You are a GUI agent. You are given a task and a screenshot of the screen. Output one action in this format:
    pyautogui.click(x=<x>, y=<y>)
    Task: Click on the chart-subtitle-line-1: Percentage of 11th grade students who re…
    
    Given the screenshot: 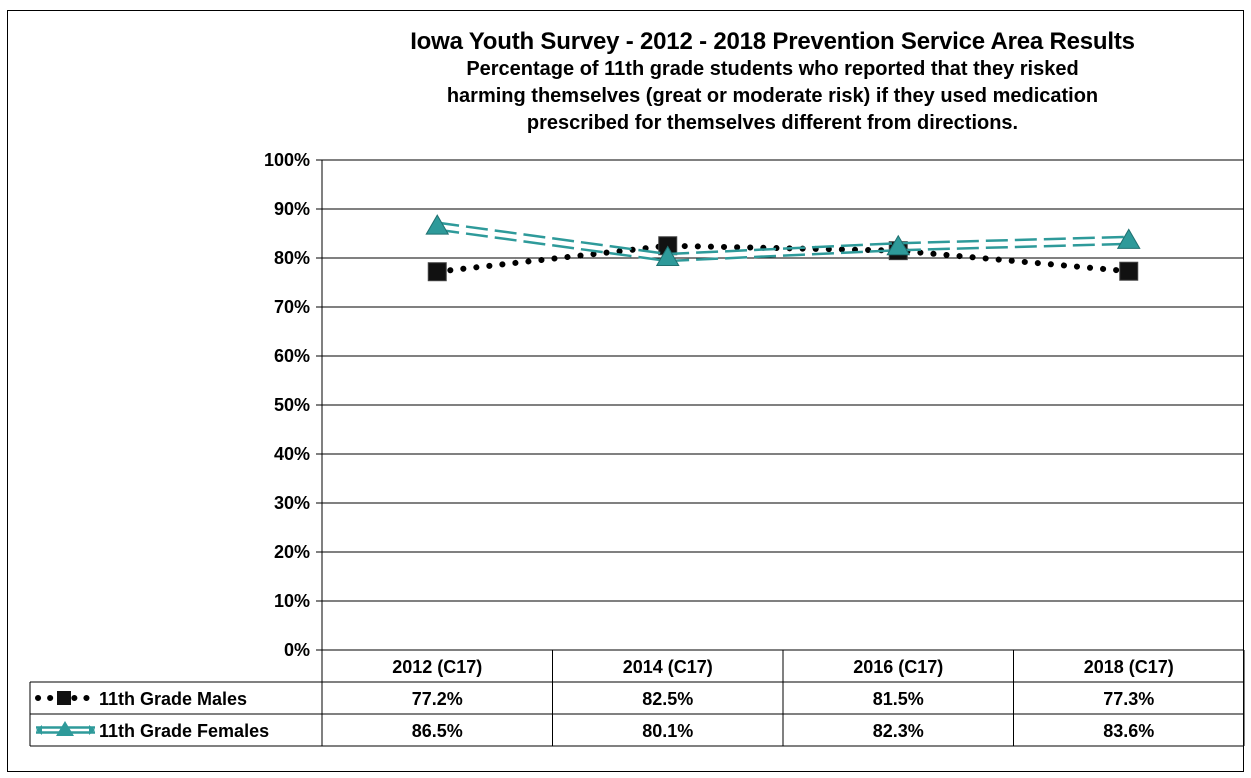 What is the action you would take?
    pyautogui.click(x=772, y=69)
    